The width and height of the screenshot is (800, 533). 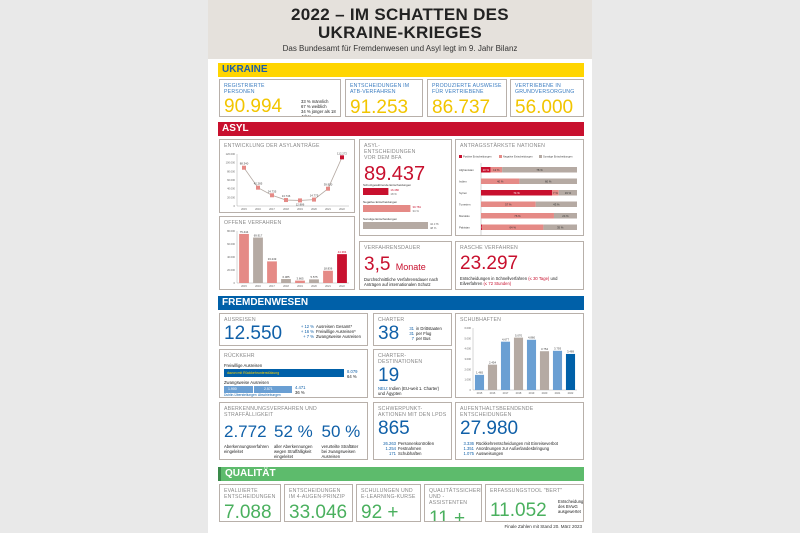 I want to click on item-text: in Drittstaaten, so click(x=429, y=328).